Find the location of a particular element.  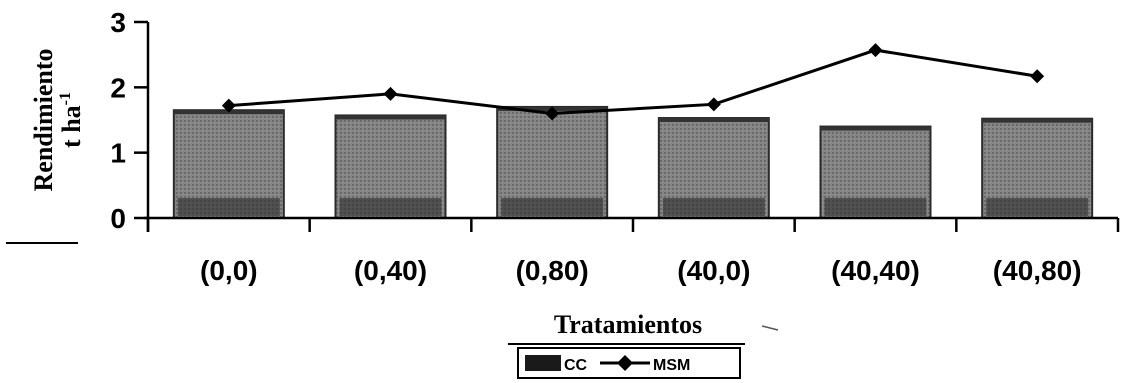

x-tick-label-6: (40,80) is located at coordinates (1037, 270).